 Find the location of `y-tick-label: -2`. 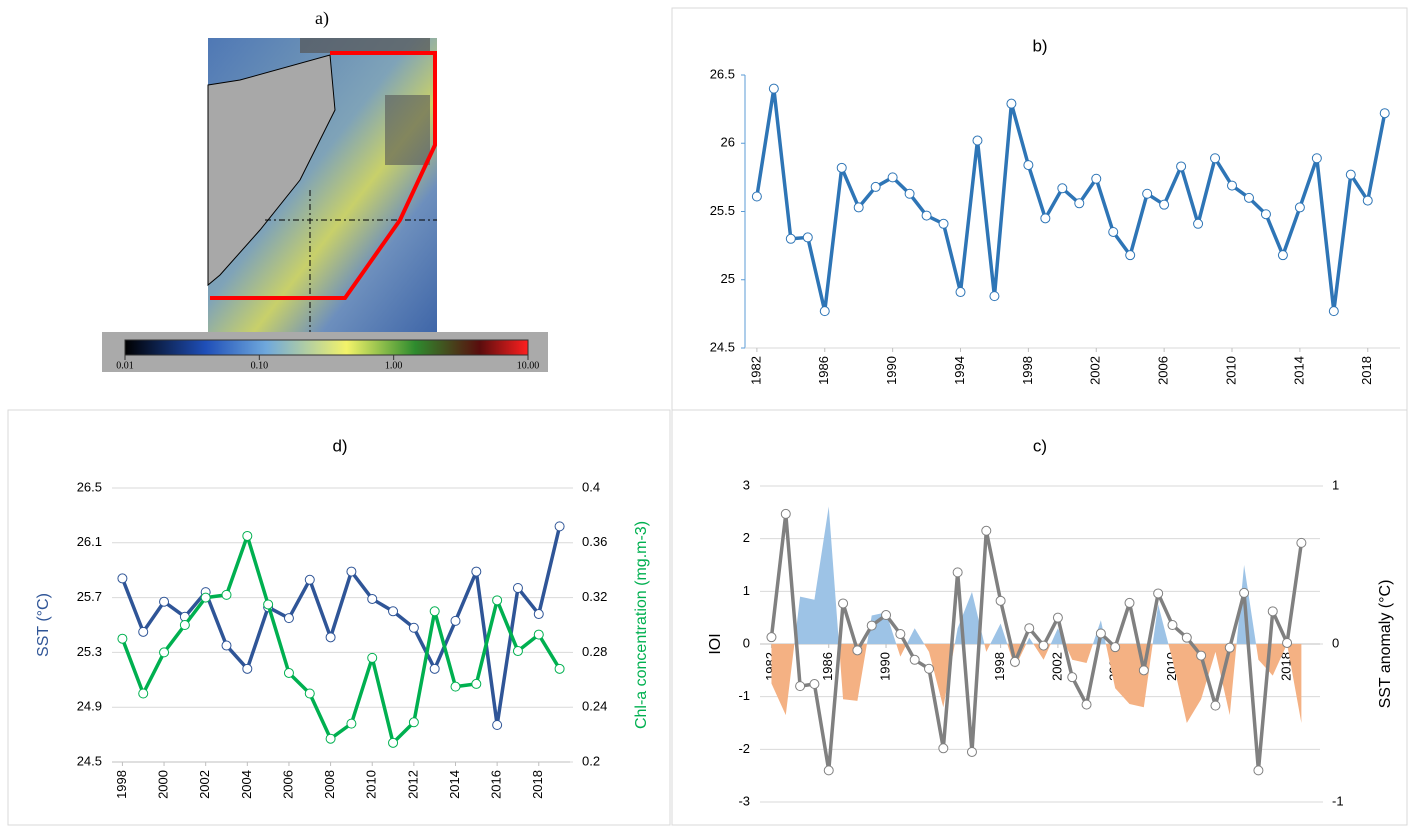

y-tick-label: -2 is located at coordinates (744, 748).